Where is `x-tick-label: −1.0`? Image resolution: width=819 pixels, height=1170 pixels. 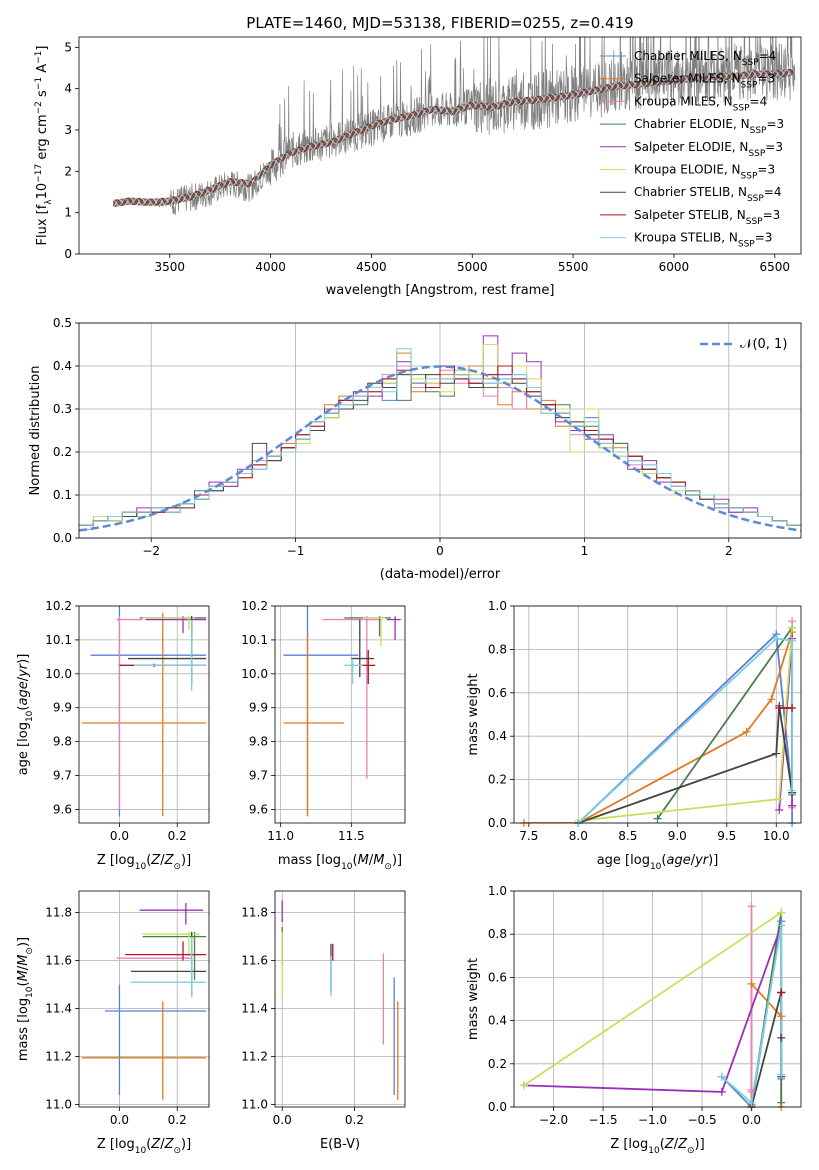
x-tick-label: −1.0 is located at coordinates (652, 1120).